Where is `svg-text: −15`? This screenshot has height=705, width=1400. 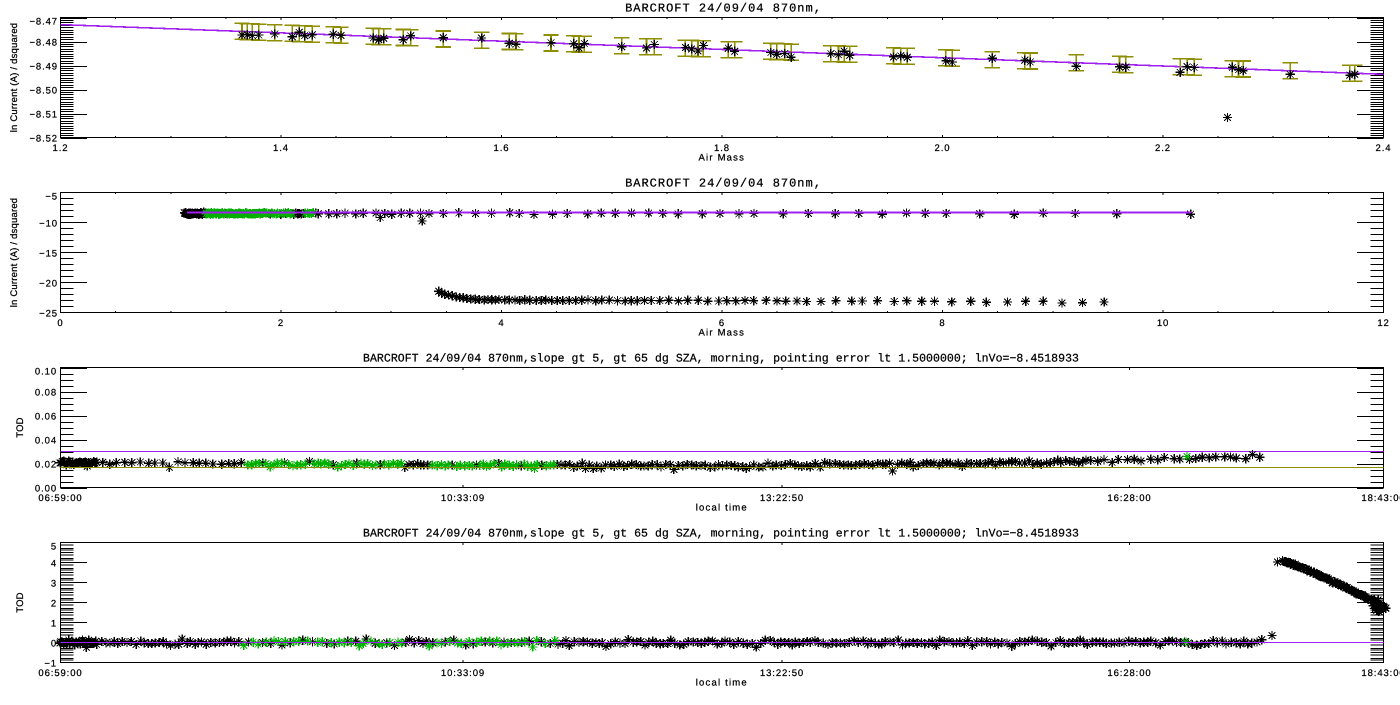
svg-text: −15 is located at coordinates (48, 253).